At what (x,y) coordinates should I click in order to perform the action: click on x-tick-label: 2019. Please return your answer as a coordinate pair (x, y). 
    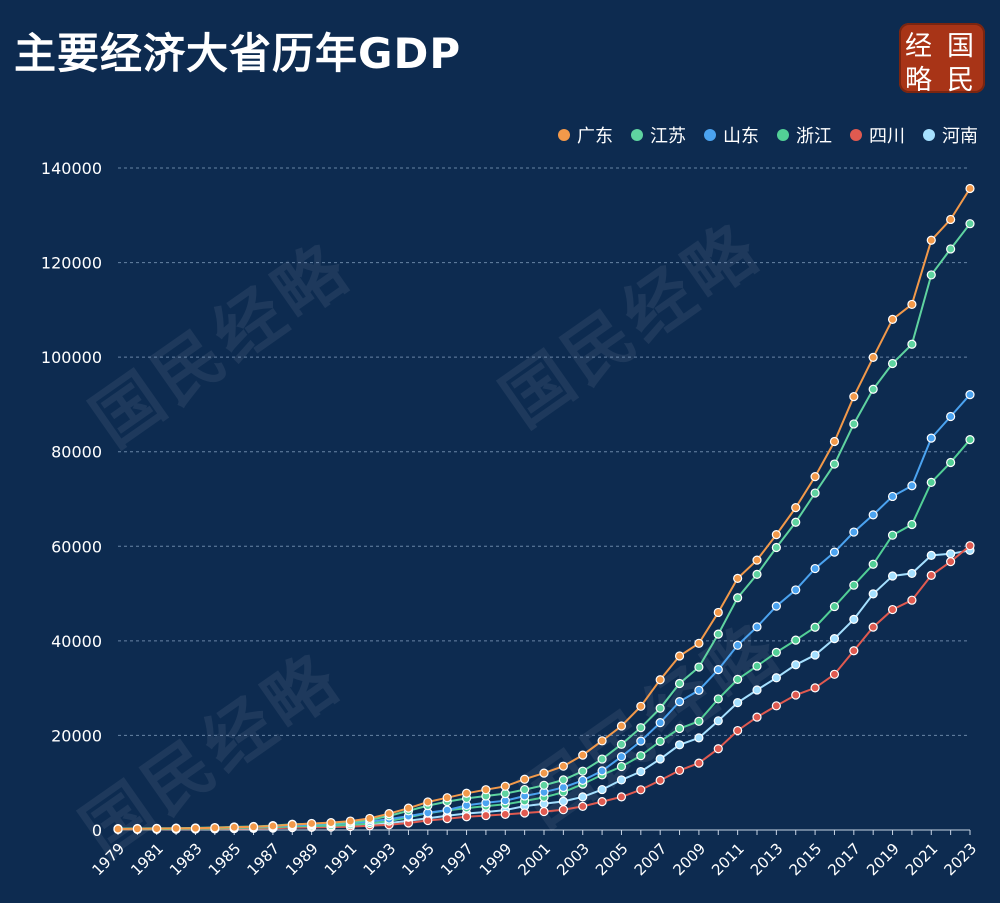
    Looking at the image, I should click on (883, 860).